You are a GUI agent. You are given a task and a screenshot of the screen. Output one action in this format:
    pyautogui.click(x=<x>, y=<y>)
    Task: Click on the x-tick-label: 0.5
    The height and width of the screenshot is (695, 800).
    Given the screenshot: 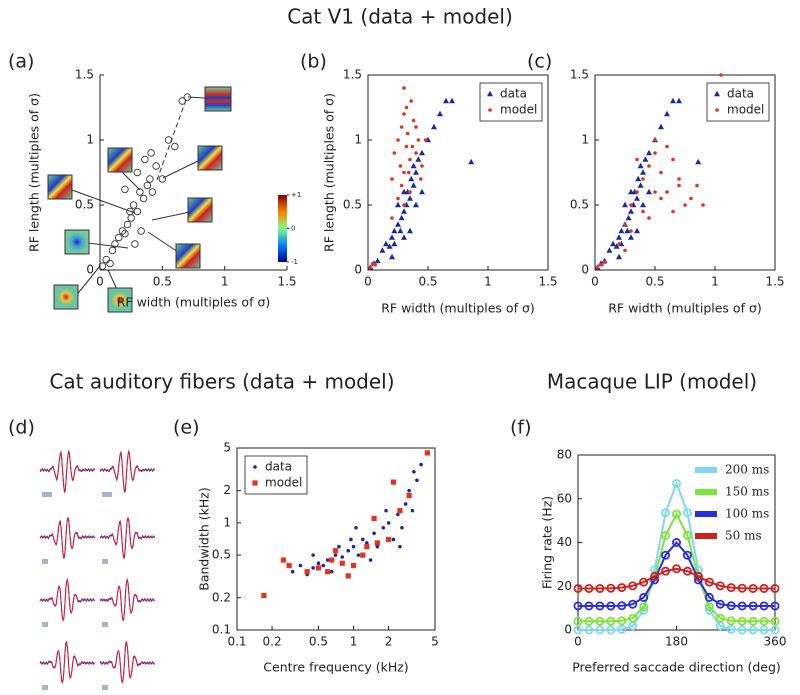 What is the action you would take?
    pyautogui.click(x=318, y=642)
    